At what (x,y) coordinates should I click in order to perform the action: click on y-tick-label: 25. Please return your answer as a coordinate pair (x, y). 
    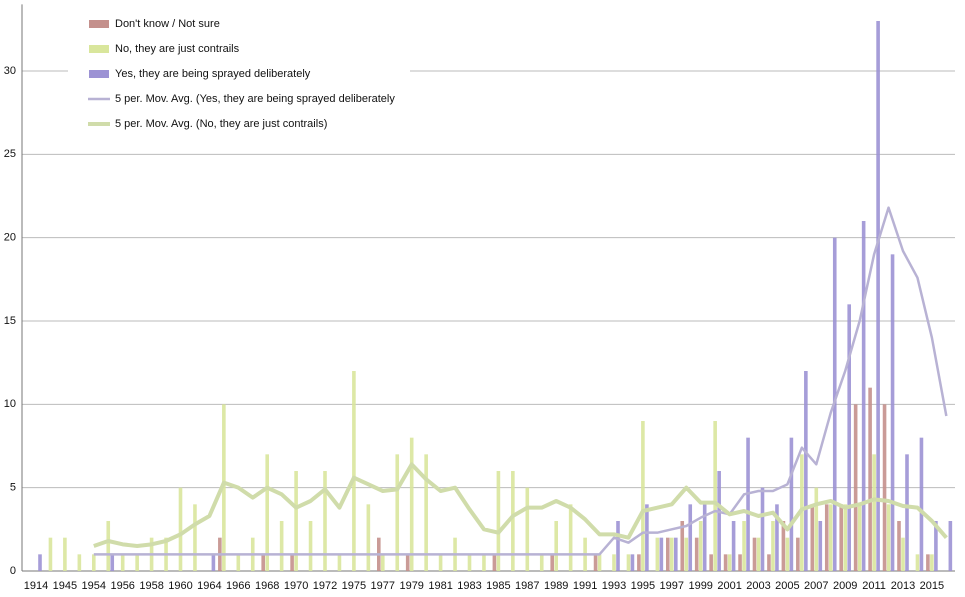
    Looking at the image, I should click on (10, 154).